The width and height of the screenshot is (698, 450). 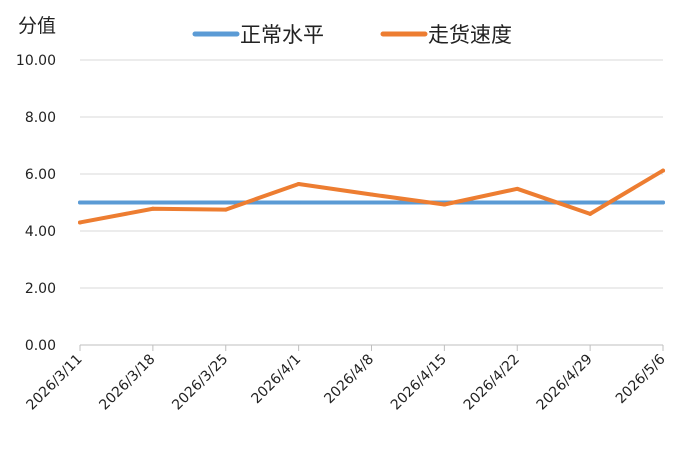 What do you see at coordinates (36, 61) in the screenshot?
I see `y-tick-label: 10.00` at bounding box center [36, 61].